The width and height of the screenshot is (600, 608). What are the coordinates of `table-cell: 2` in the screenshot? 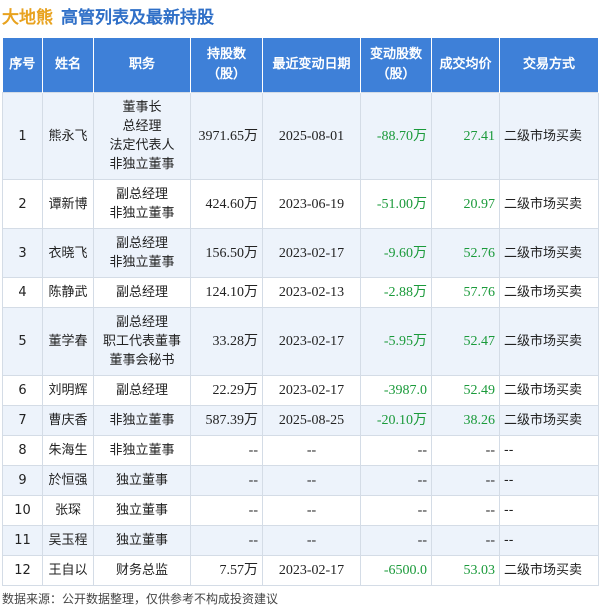 It's located at (22, 204).